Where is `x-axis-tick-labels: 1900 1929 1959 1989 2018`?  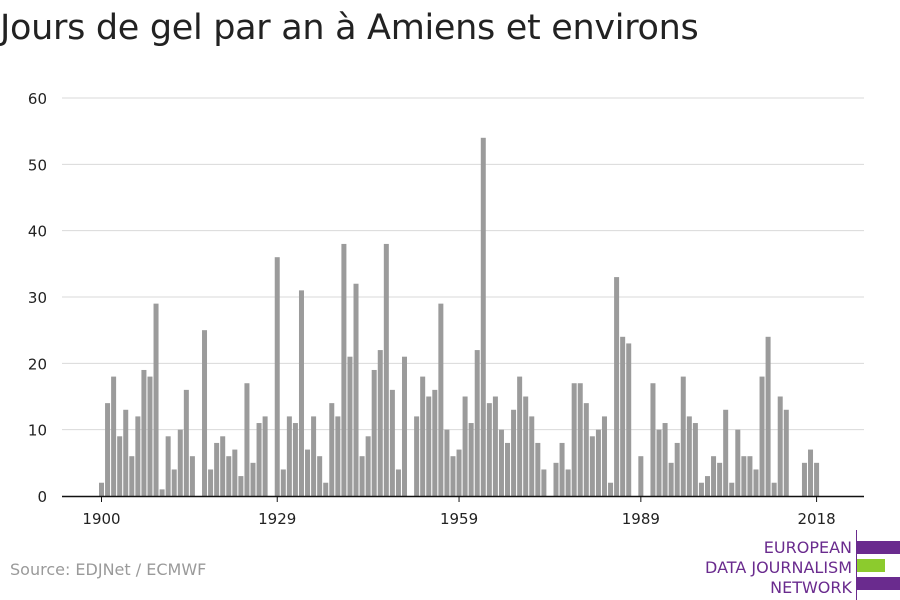 x-axis-tick-labels: 1900 1929 1959 1989 2018 is located at coordinates (459, 512).